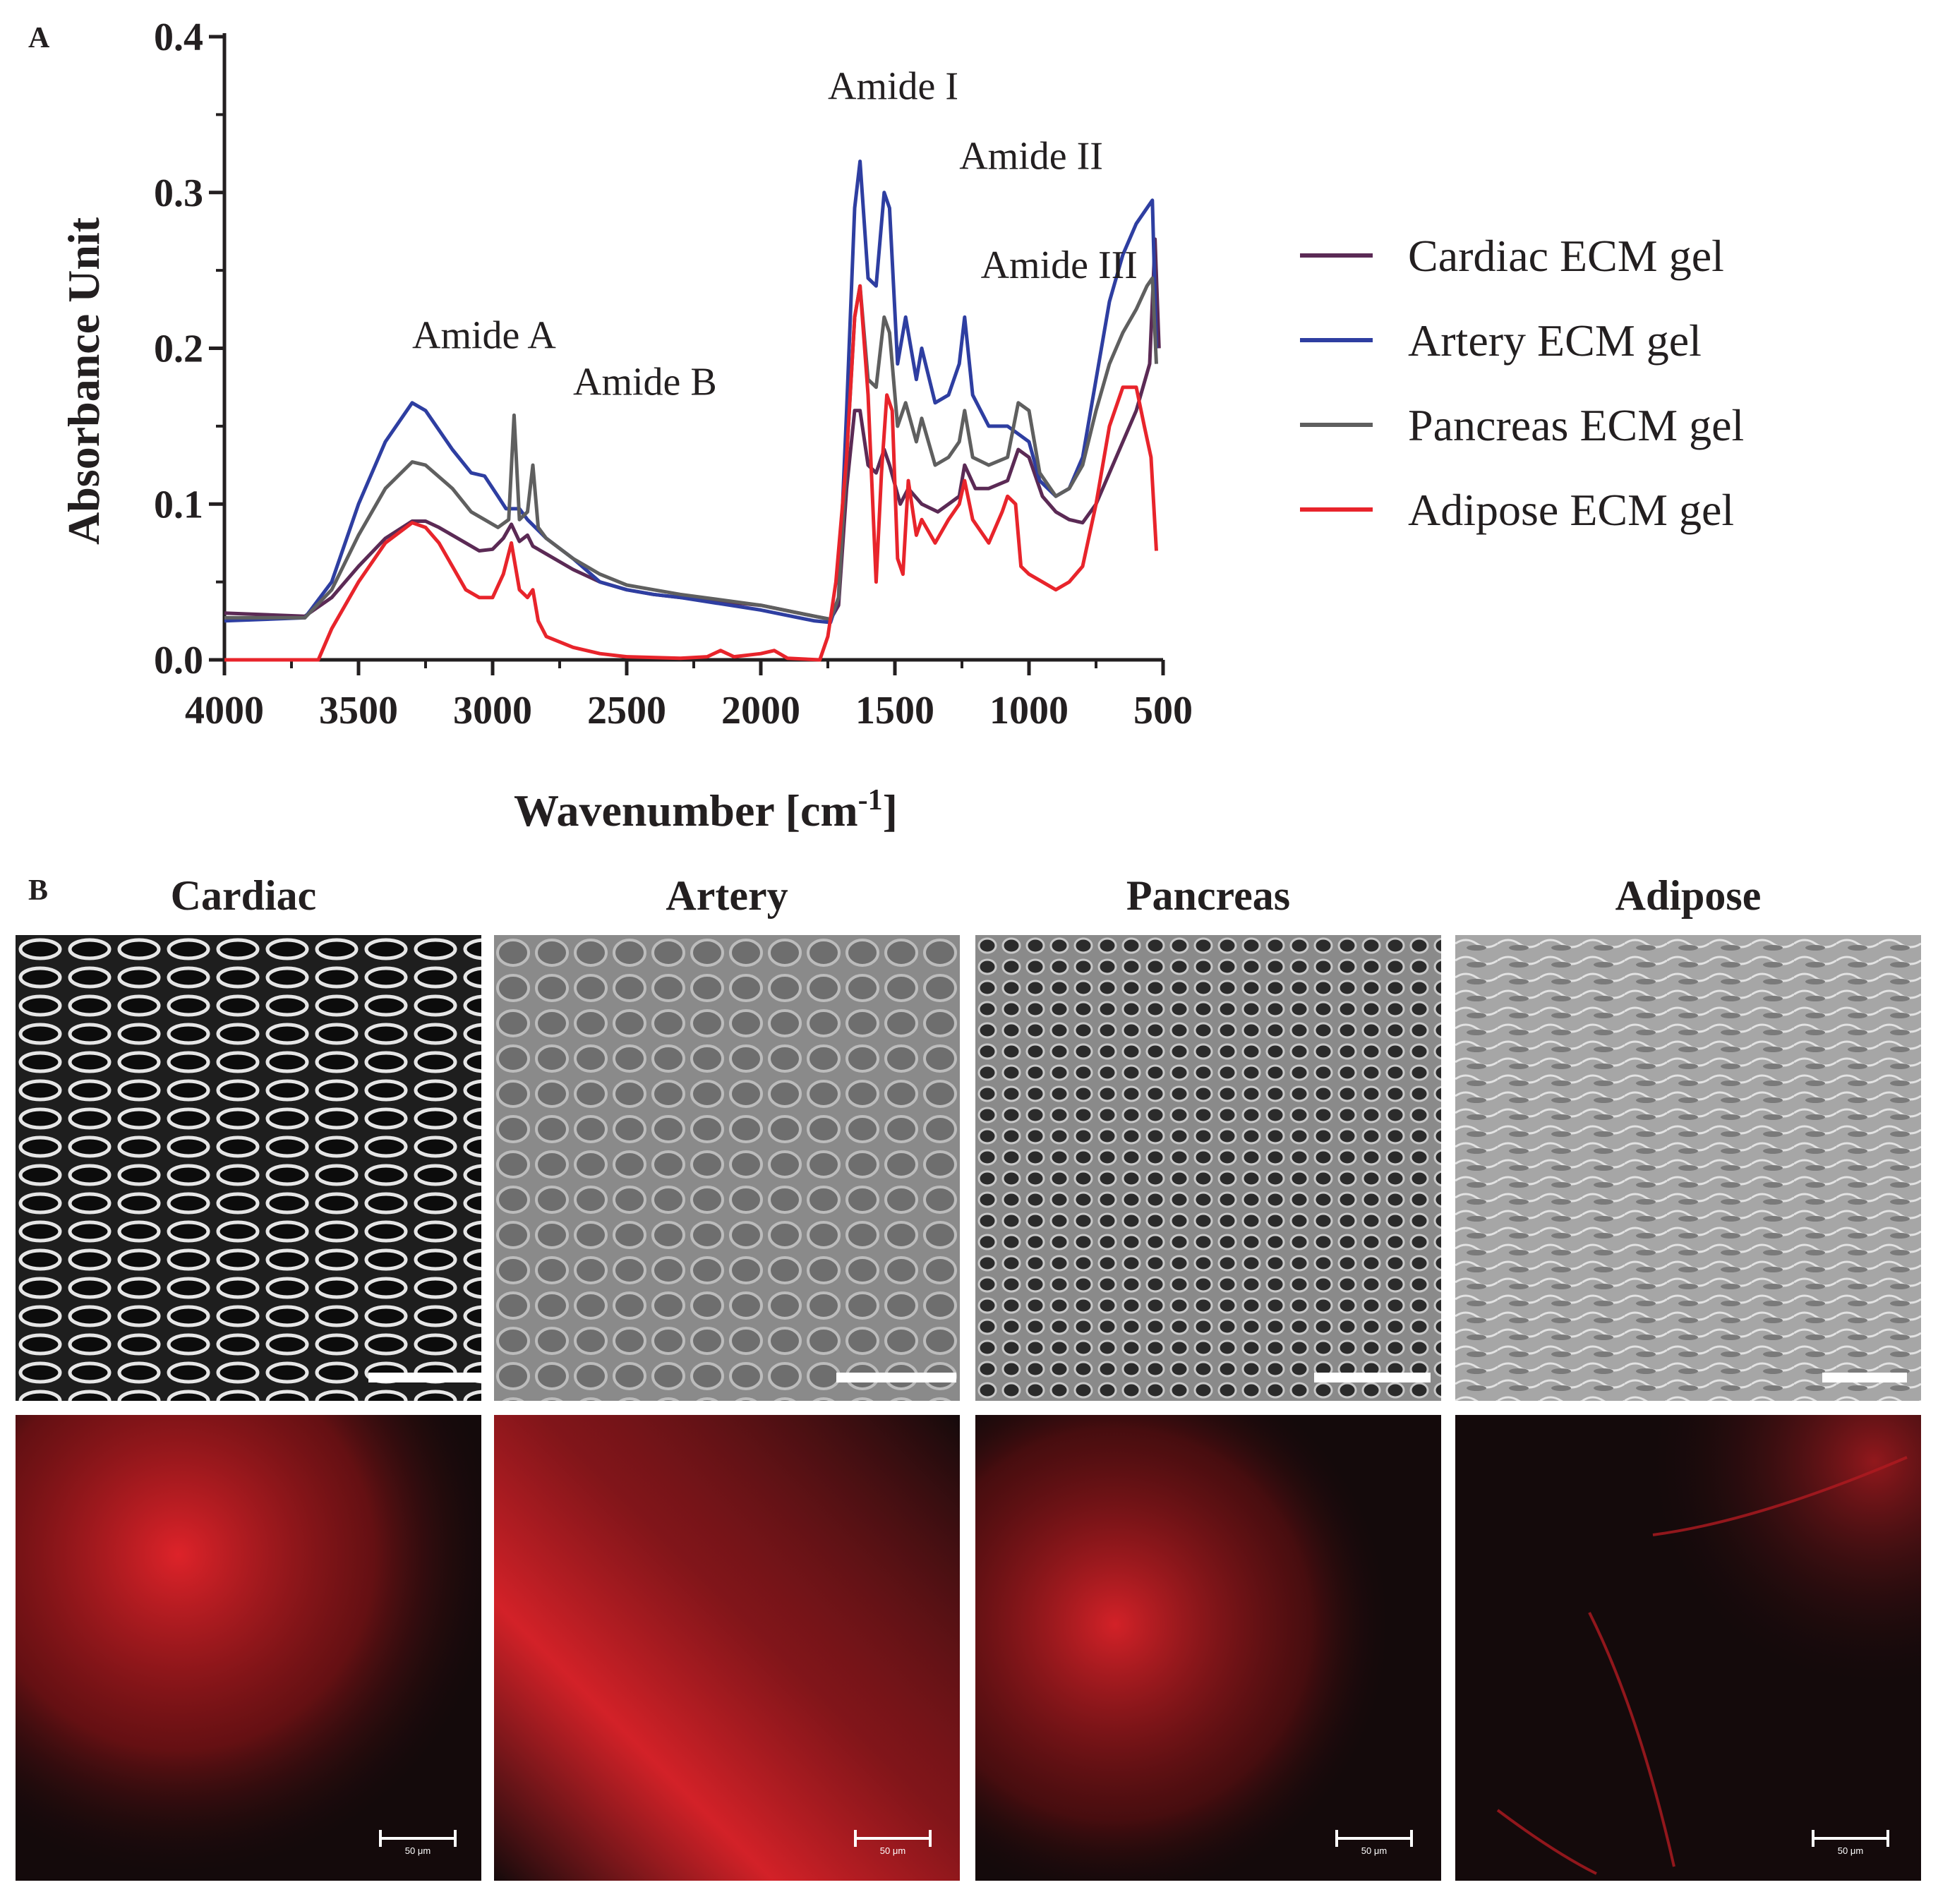 This screenshot has width=1938, height=1904. I want to click on fluorescence-image-adipose: 50 μm, so click(1688, 1648).